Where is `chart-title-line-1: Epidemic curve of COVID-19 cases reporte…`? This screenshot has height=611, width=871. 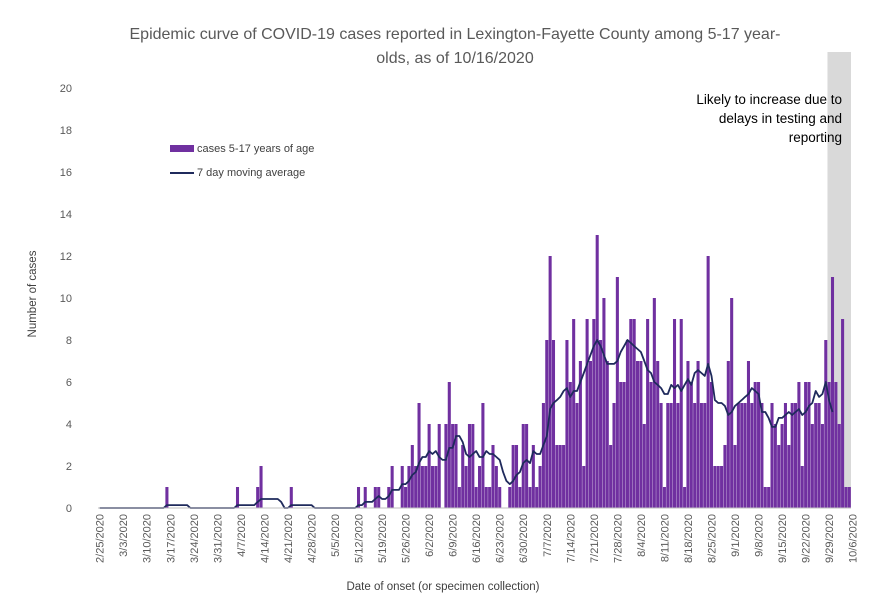 chart-title-line-1: Epidemic curve of COVID-19 cases reporte… is located at coordinates (455, 34).